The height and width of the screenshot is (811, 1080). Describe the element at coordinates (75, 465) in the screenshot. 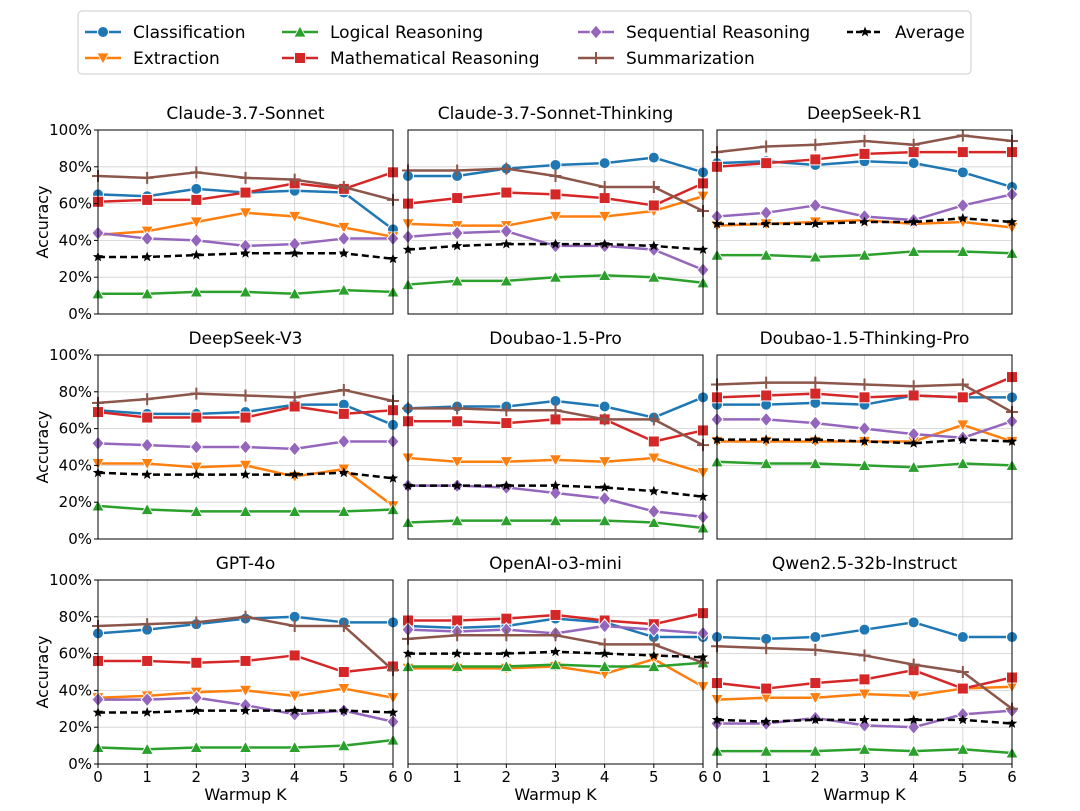

I see `y-tick-label: 40%` at that location.